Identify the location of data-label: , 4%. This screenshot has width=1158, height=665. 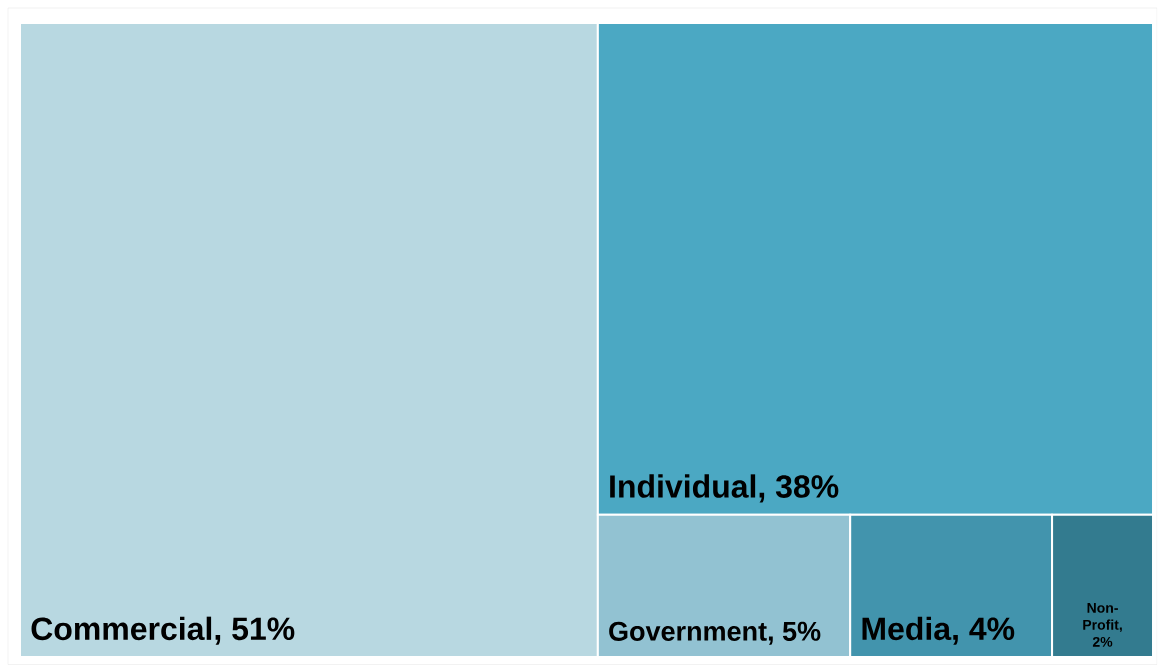
(984, 631).